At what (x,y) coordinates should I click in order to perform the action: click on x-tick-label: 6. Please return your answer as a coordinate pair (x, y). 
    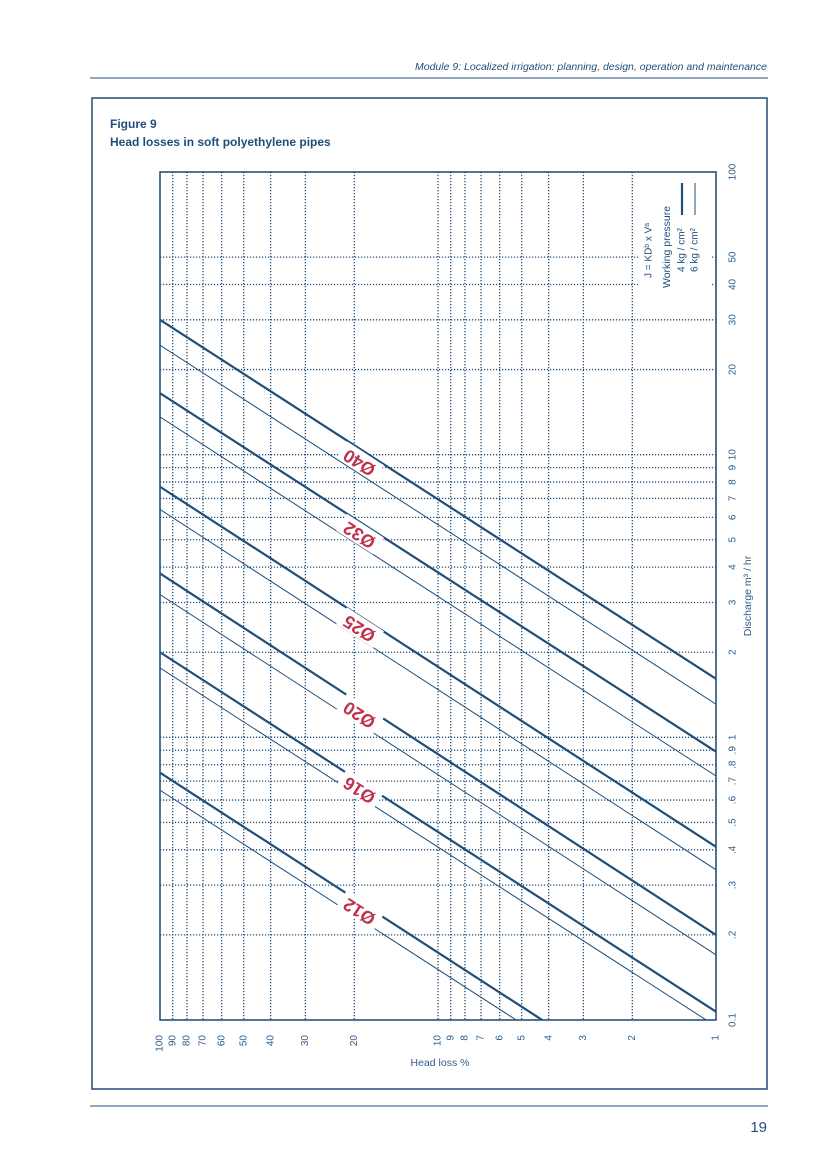
    Looking at the image, I should click on (499, 1038).